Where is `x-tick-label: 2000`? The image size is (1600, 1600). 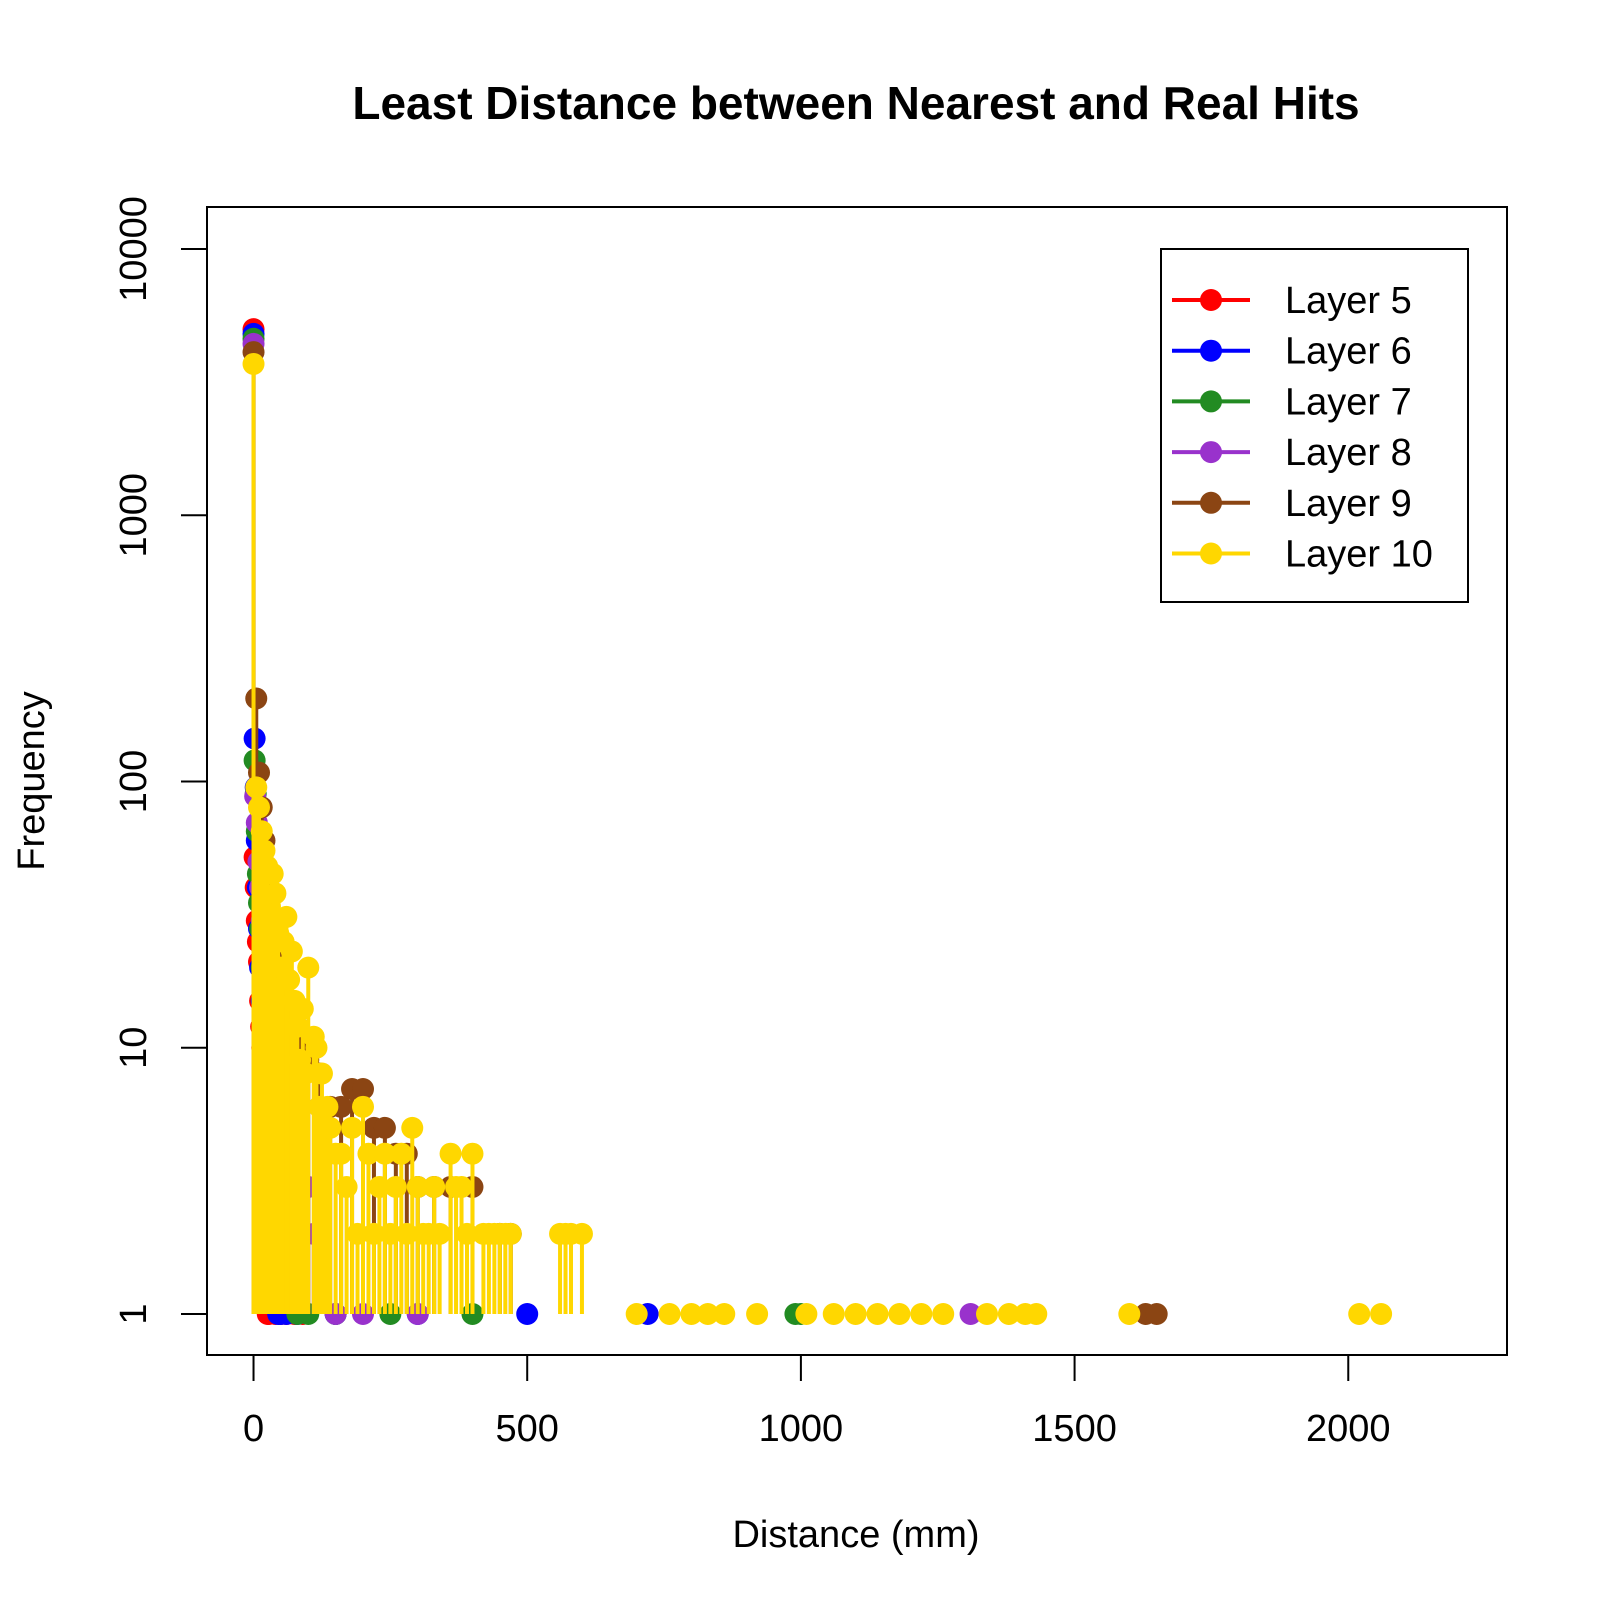
x-tick-label: 2000 is located at coordinates (1348, 1429).